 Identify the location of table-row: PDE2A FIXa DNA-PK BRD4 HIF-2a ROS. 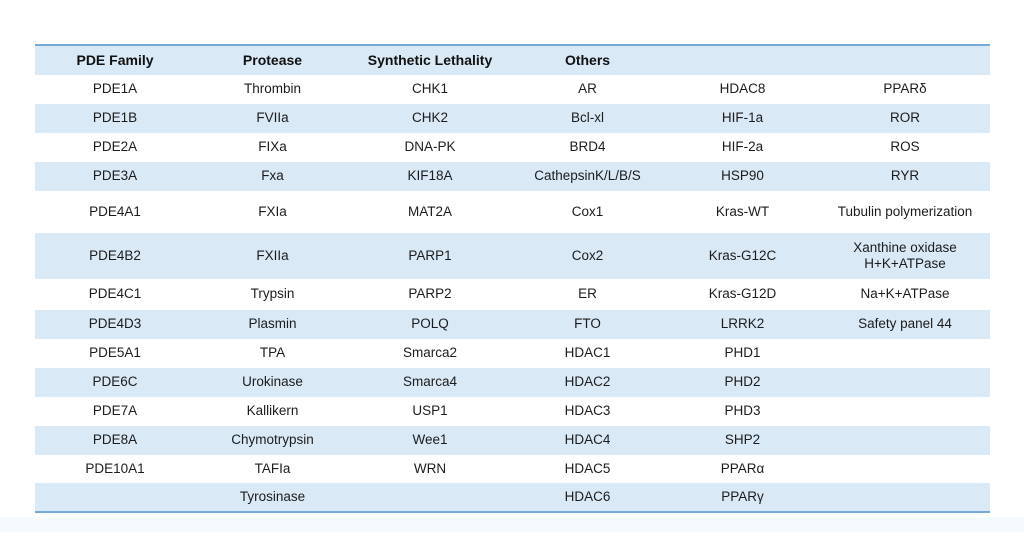
(512, 147).